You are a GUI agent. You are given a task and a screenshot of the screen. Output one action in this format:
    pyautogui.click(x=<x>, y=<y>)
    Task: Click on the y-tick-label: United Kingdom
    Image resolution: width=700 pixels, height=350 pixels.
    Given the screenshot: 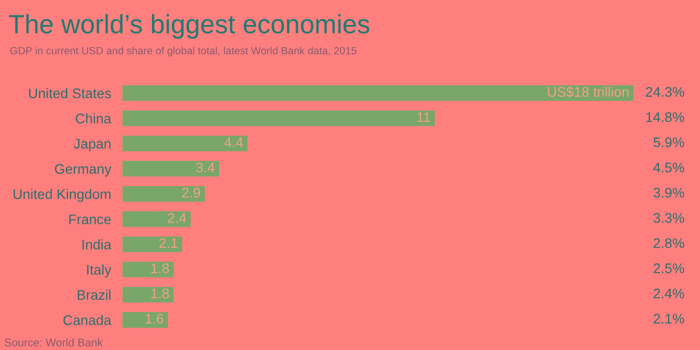 What is the action you would take?
    pyautogui.click(x=62, y=195)
    